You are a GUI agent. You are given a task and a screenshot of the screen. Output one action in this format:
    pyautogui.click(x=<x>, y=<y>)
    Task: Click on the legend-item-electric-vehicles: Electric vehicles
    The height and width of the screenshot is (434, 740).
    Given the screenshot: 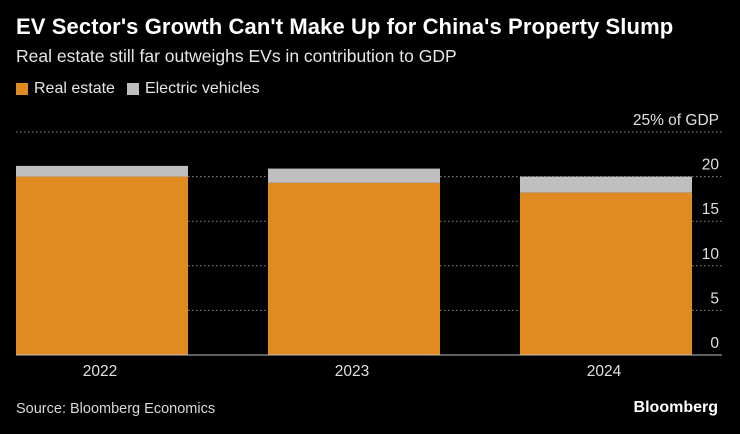 What is the action you would take?
    pyautogui.click(x=193, y=89)
    